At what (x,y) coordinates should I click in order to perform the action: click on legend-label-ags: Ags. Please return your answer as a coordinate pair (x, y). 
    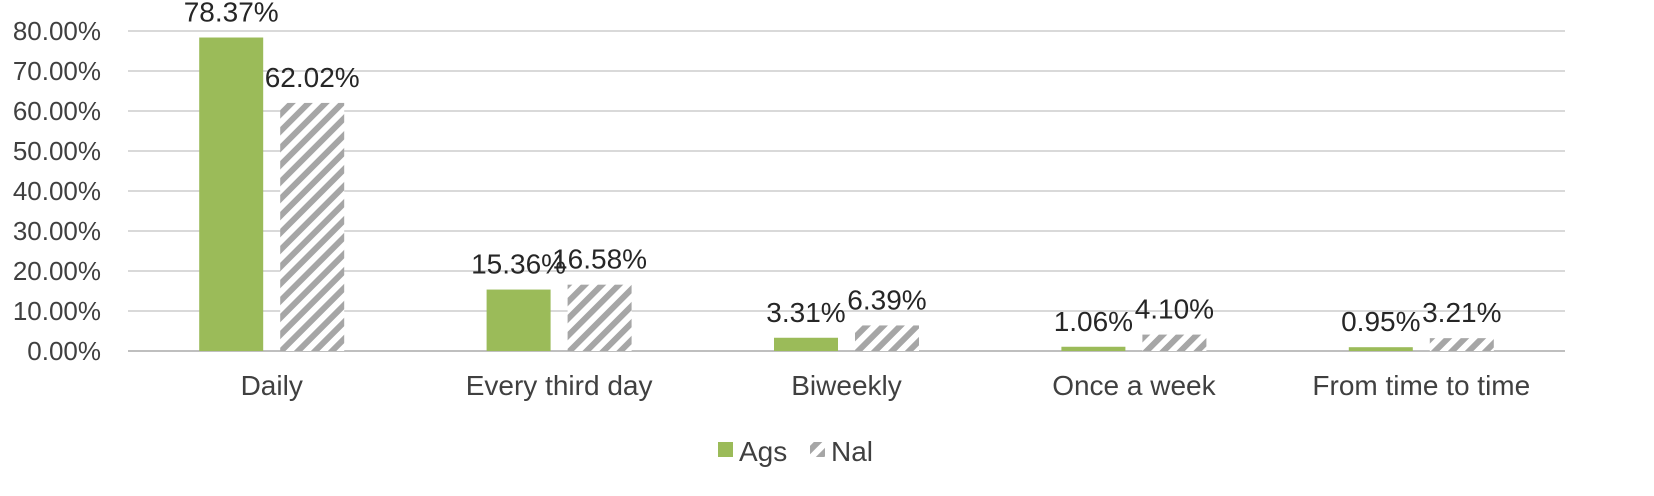
    Looking at the image, I should click on (763, 451).